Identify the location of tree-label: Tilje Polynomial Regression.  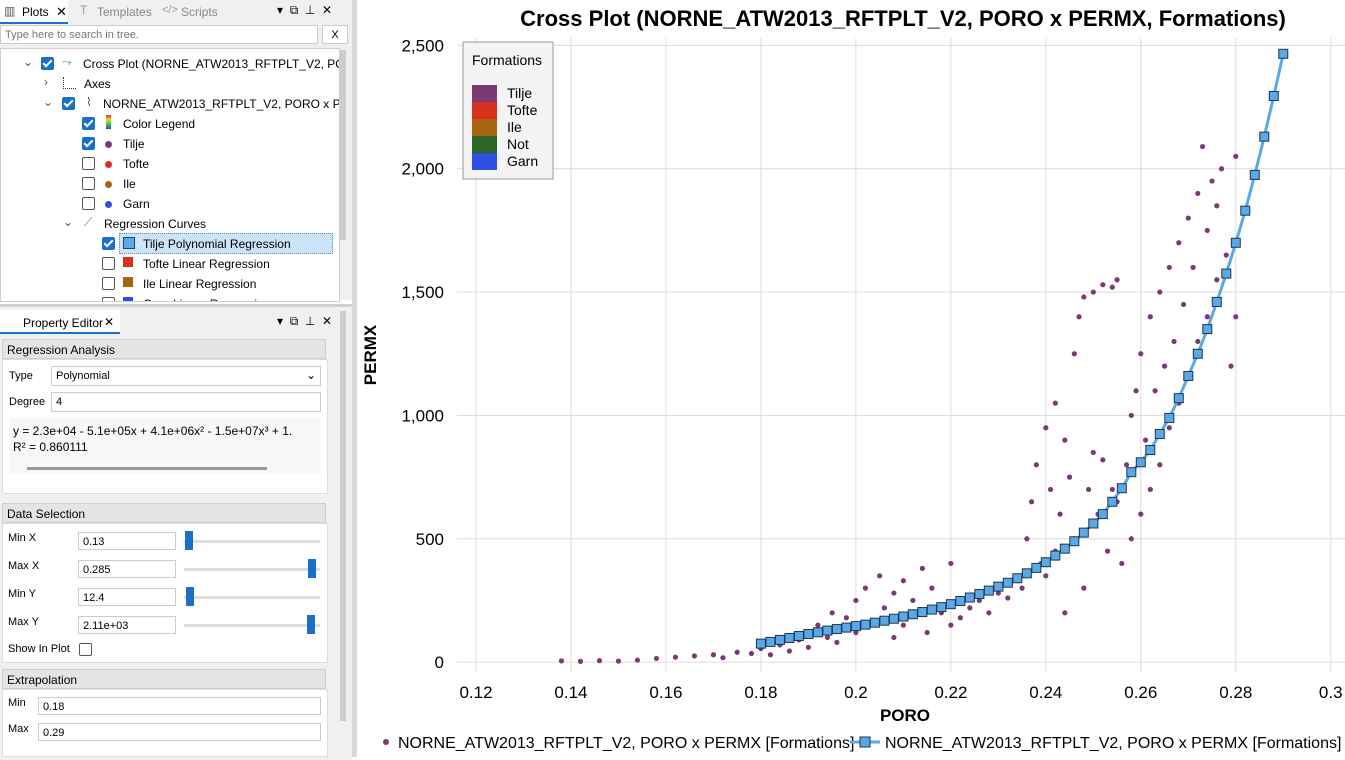
(217, 244).